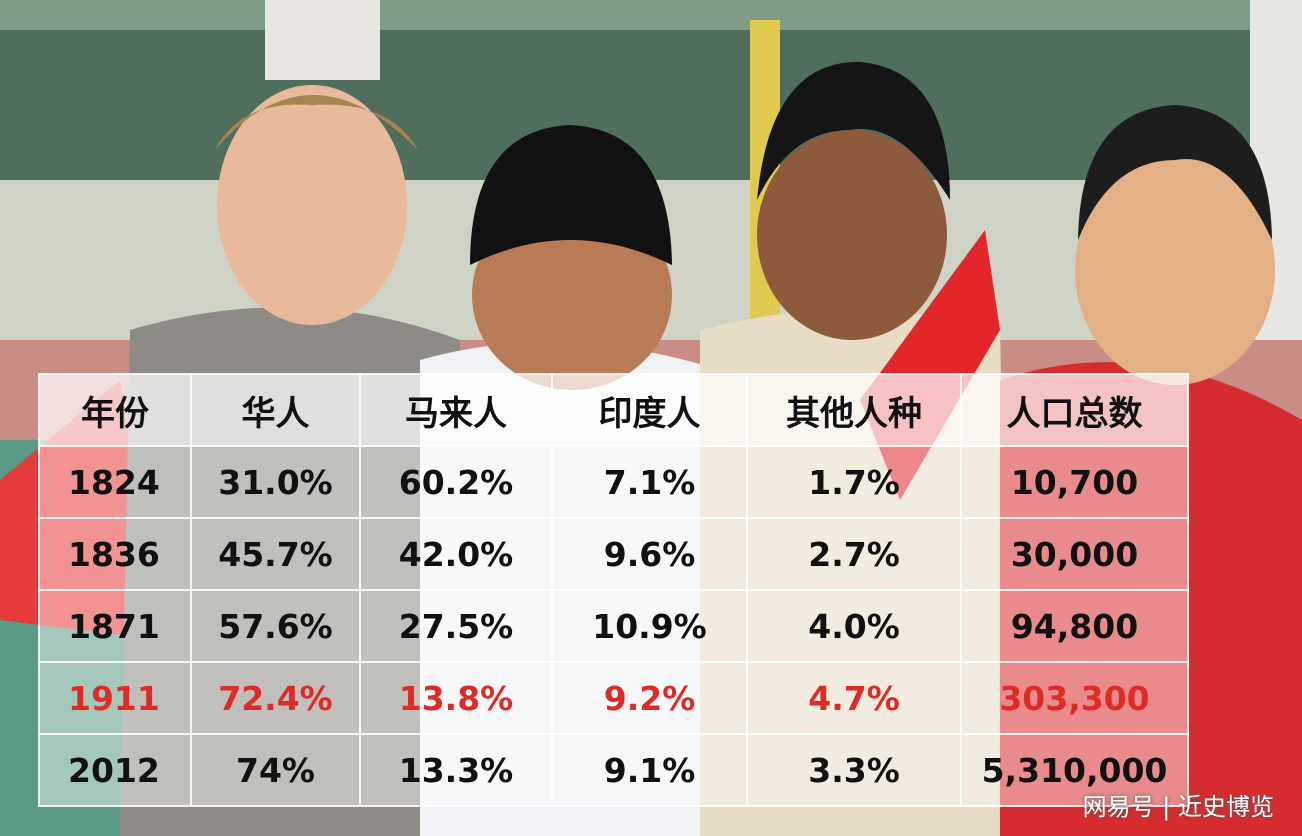 The width and height of the screenshot is (1302, 836). Describe the element at coordinates (456, 698) in the screenshot. I see `table-cell: 13.8%` at that location.